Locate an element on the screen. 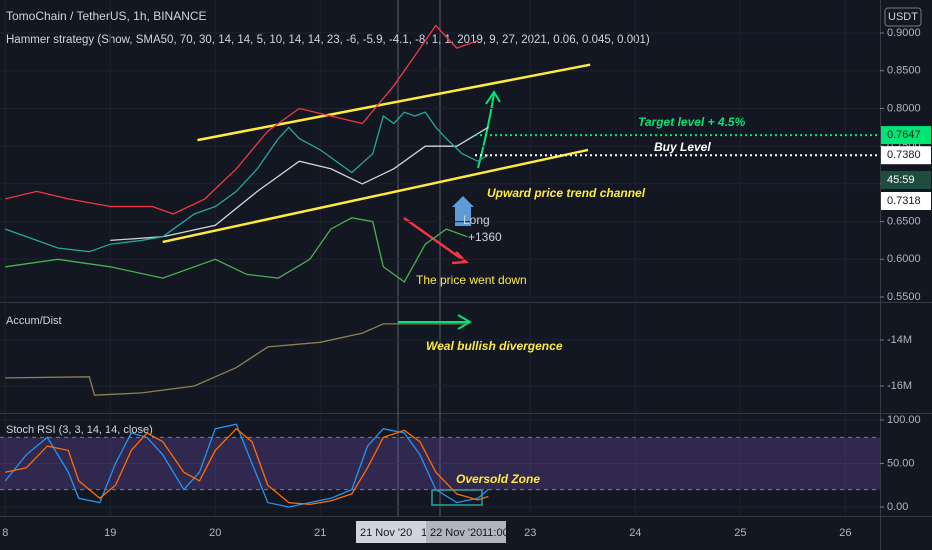 This screenshot has width=932, height=550. price-label: 0.7647 is located at coordinates (904, 135).